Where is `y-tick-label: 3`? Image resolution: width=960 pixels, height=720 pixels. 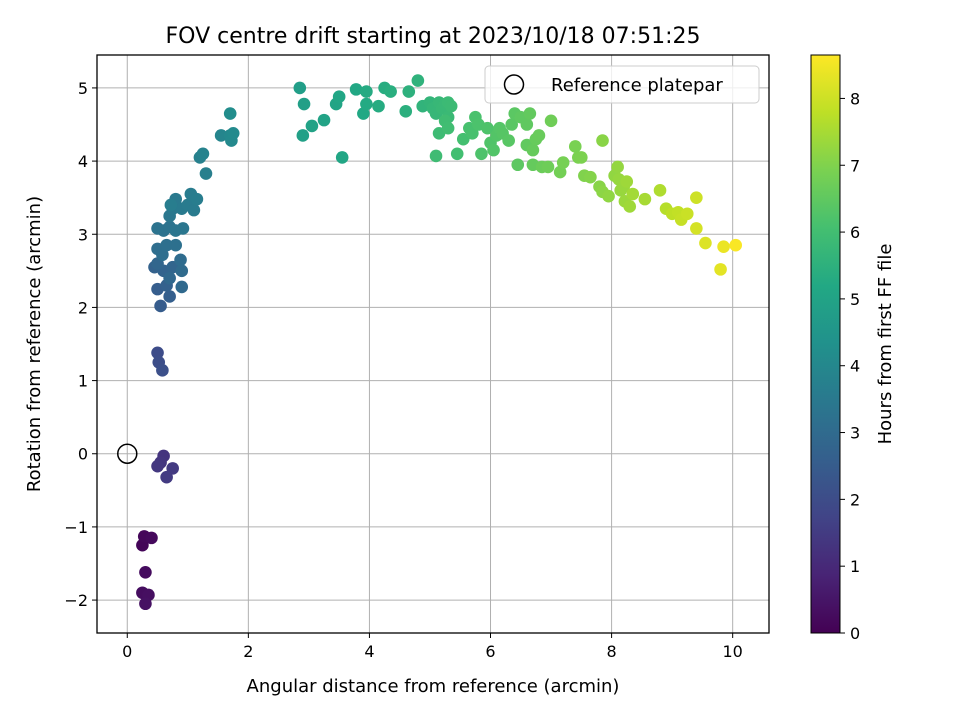
y-tick-label: 3 is located at coordinates (83, 234).